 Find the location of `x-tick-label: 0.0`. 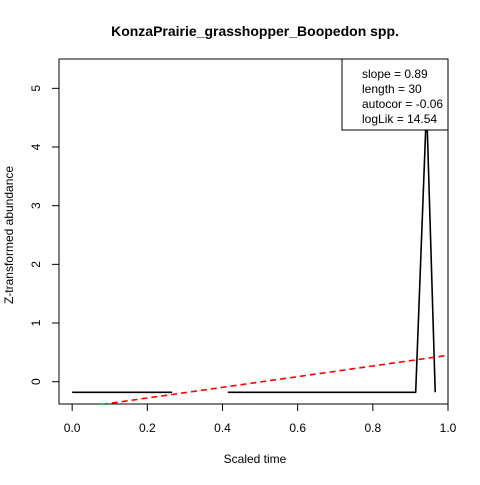

x-tick-label: 0.0 is located at coordinates (72, 428).